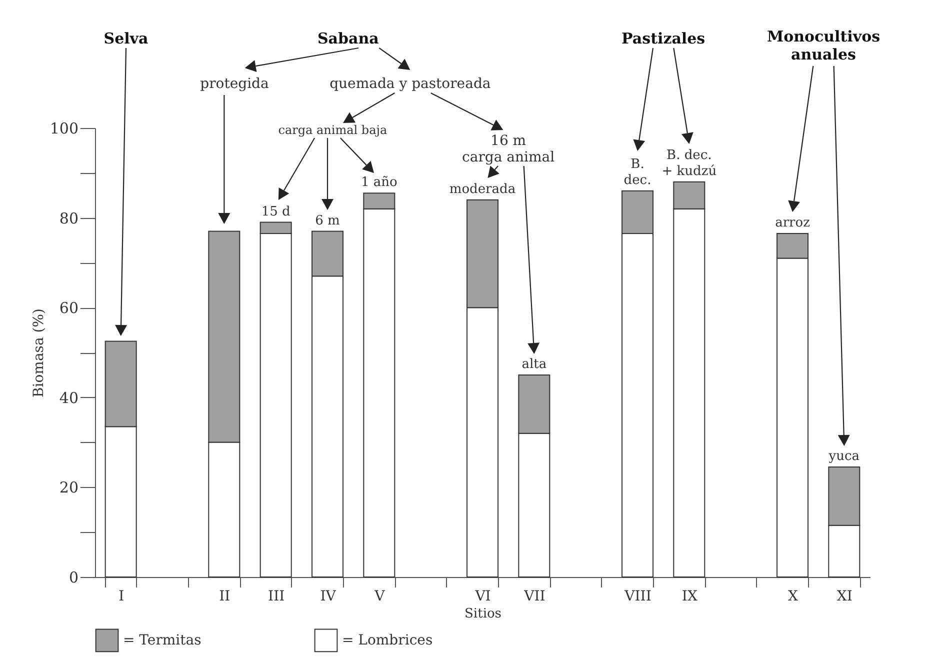  Describe the element at coordinates (68, 218) in the screenshot. I see `y-tick-label: 80` at that location.